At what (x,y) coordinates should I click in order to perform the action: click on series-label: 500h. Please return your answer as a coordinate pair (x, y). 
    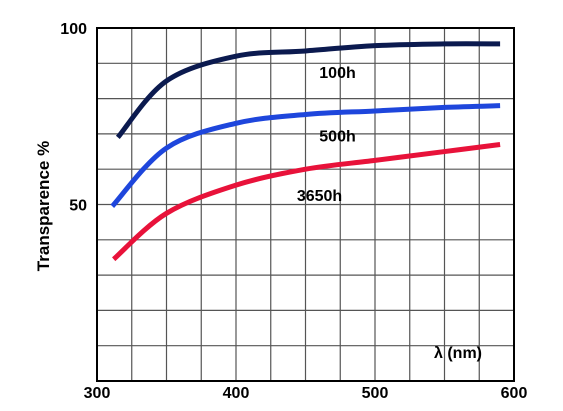
    Looking at the image, I should click on (337, 136).